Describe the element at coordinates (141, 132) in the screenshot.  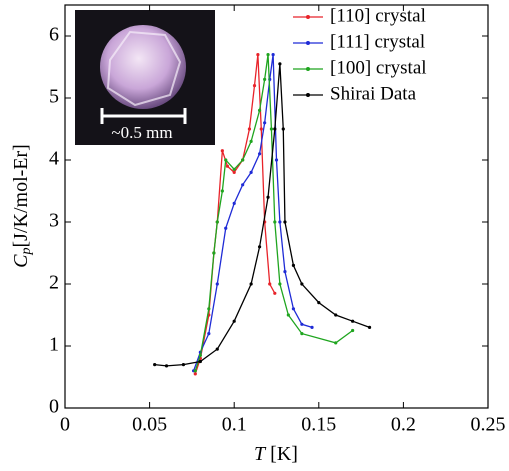
I see `inset-label: ~0.5 mm` at that location.